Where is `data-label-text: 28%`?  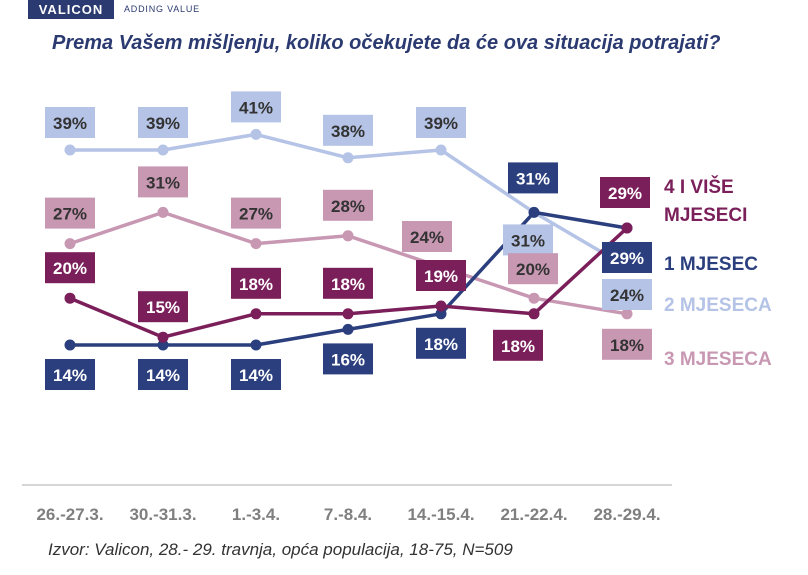
data-label-text: 28% is located at coordinates (348, 206).